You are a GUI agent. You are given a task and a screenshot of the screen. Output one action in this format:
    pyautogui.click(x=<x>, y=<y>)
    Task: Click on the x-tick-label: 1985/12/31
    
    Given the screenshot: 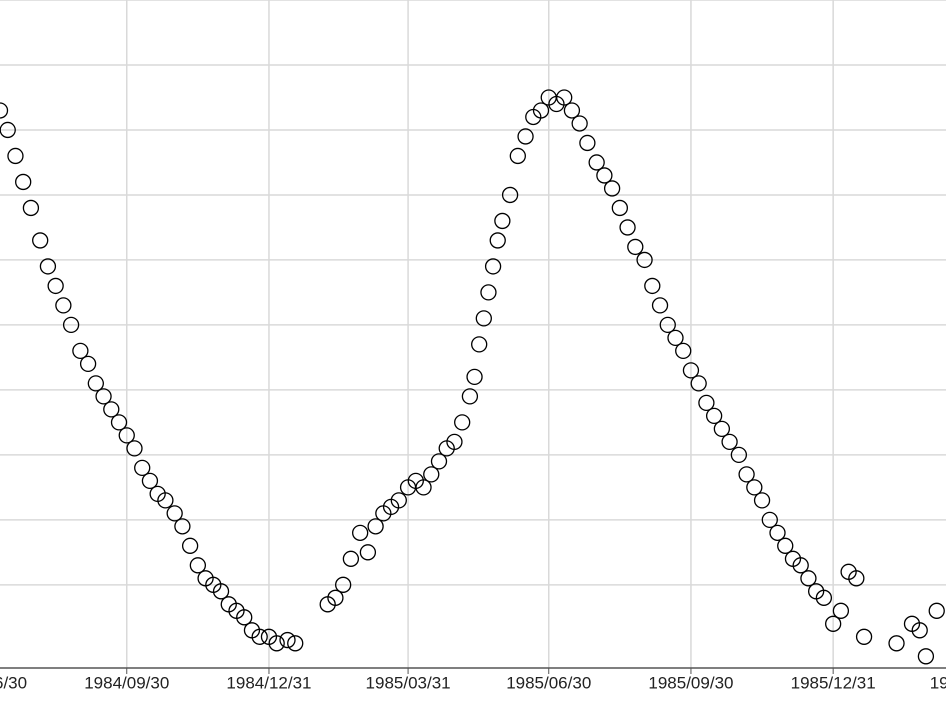 What is the action you would take?
    pyautogui.click(x=833, y=682)
    